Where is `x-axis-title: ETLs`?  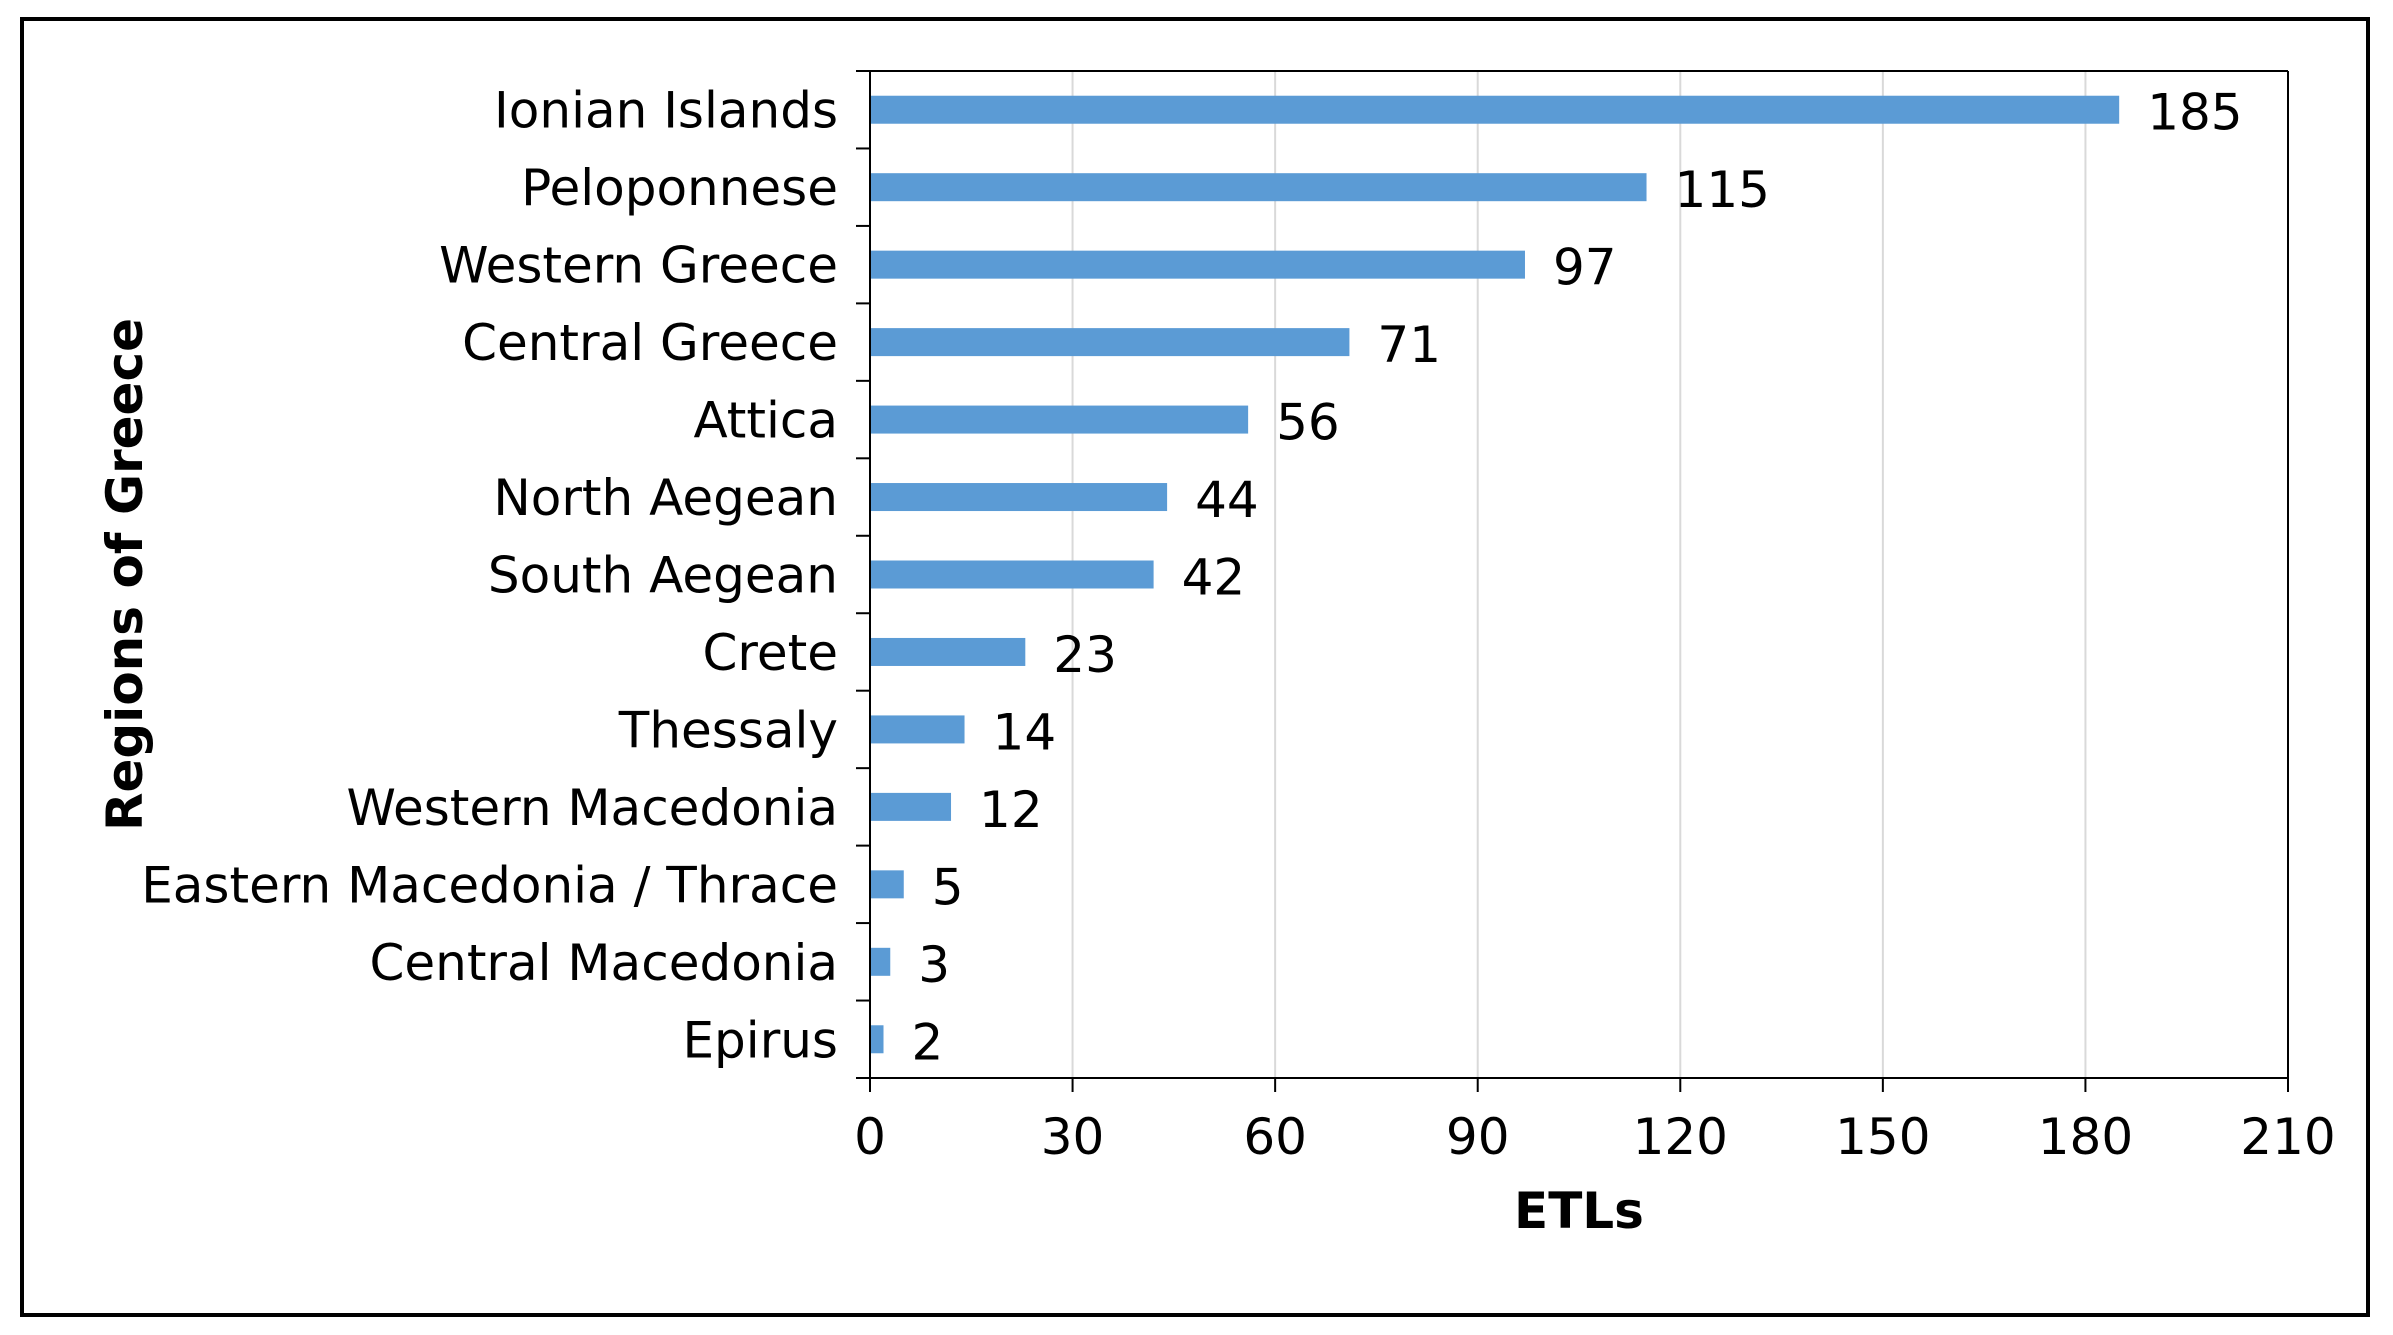 x-axis-title: ETLs is located at coordinates (1579, 1211).